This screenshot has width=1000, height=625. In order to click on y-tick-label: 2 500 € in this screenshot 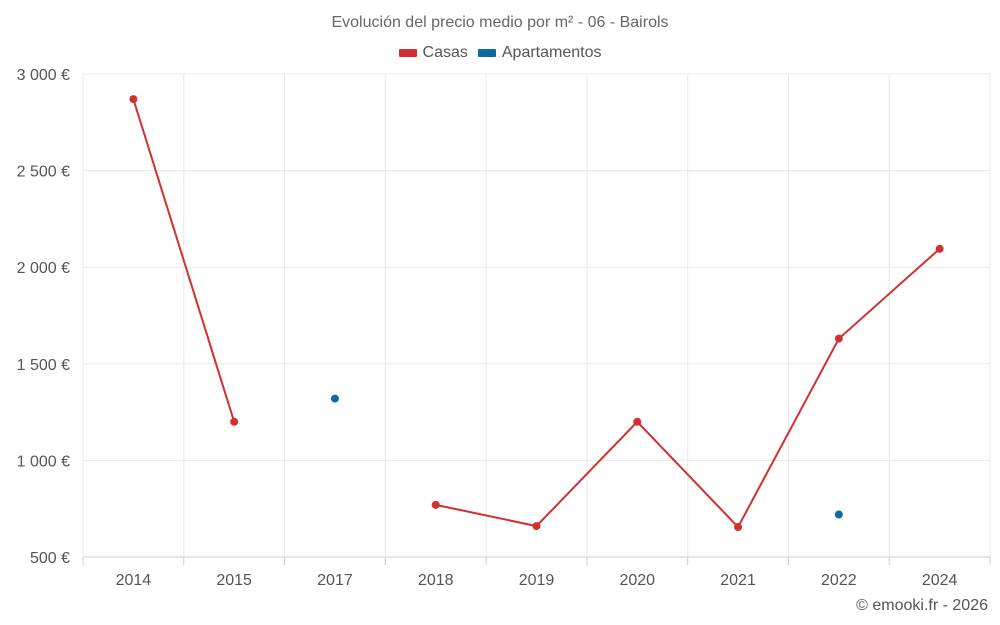, I will do `click(43, 172)`.